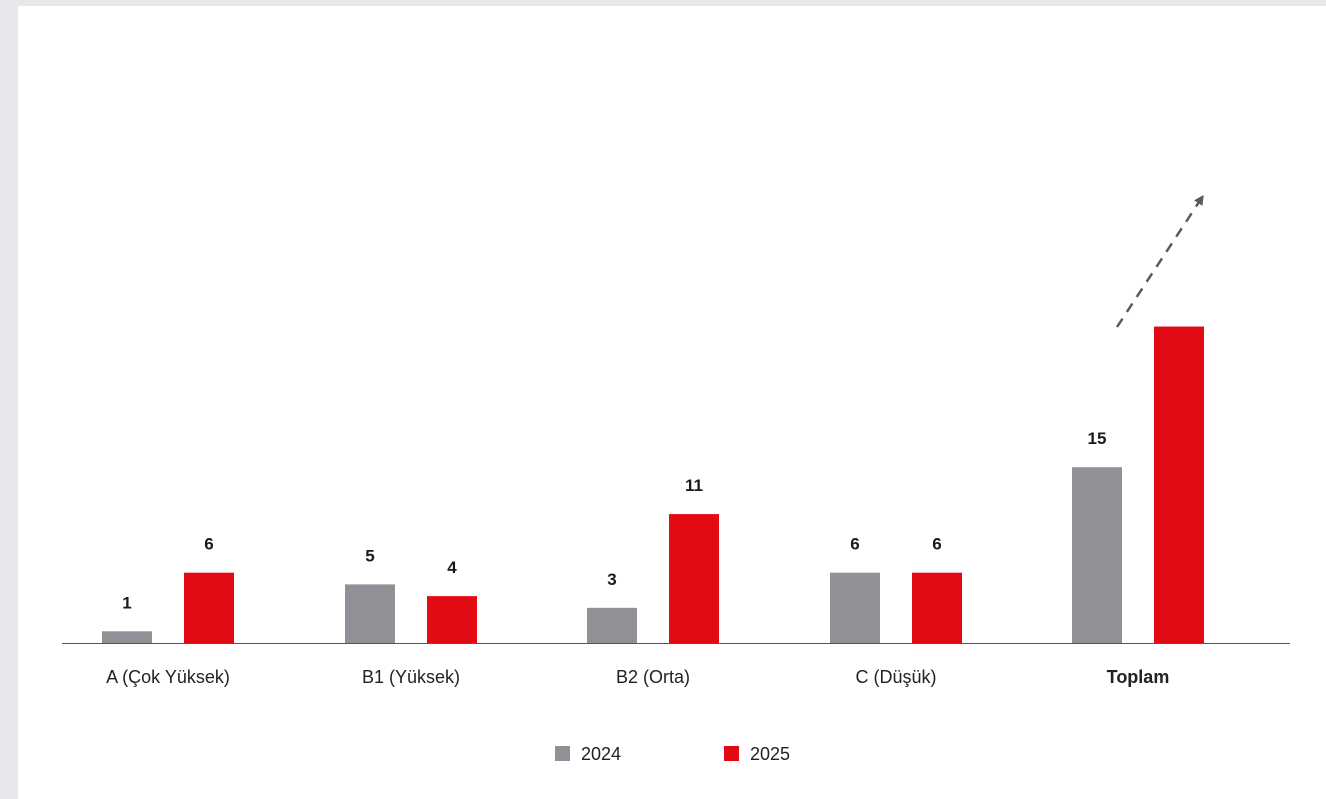  What do you see at coordinates (1097, 438) in the screenshot?
I see `value-label-2024-4: 15` at bounding box center [1097, 438].